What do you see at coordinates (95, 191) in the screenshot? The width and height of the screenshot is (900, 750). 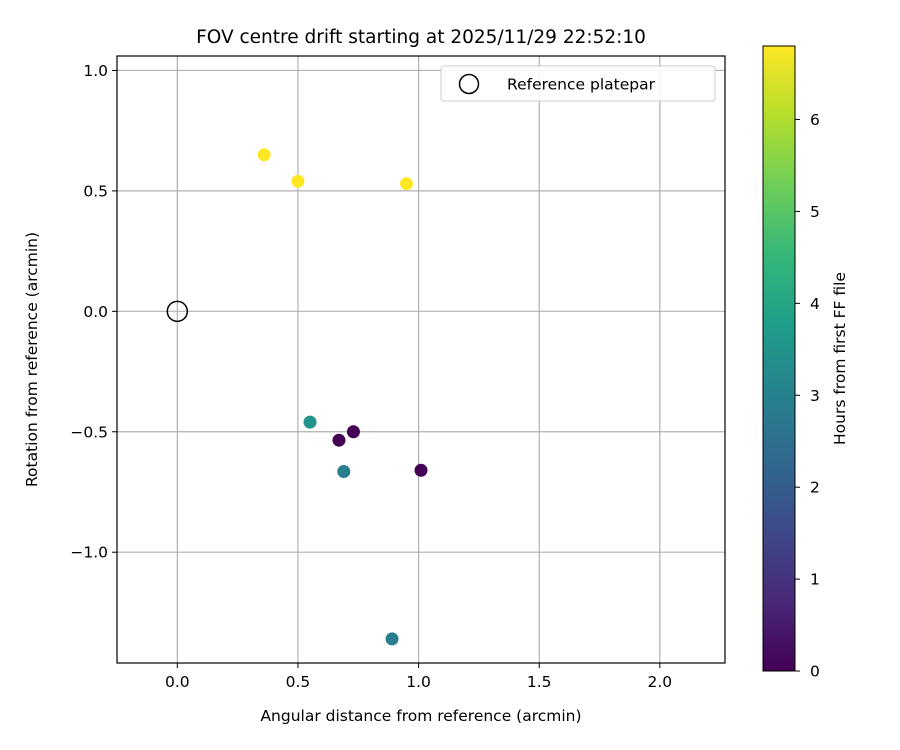 I see `y-tick-label: 0.5` at bounding box center [95, 191].